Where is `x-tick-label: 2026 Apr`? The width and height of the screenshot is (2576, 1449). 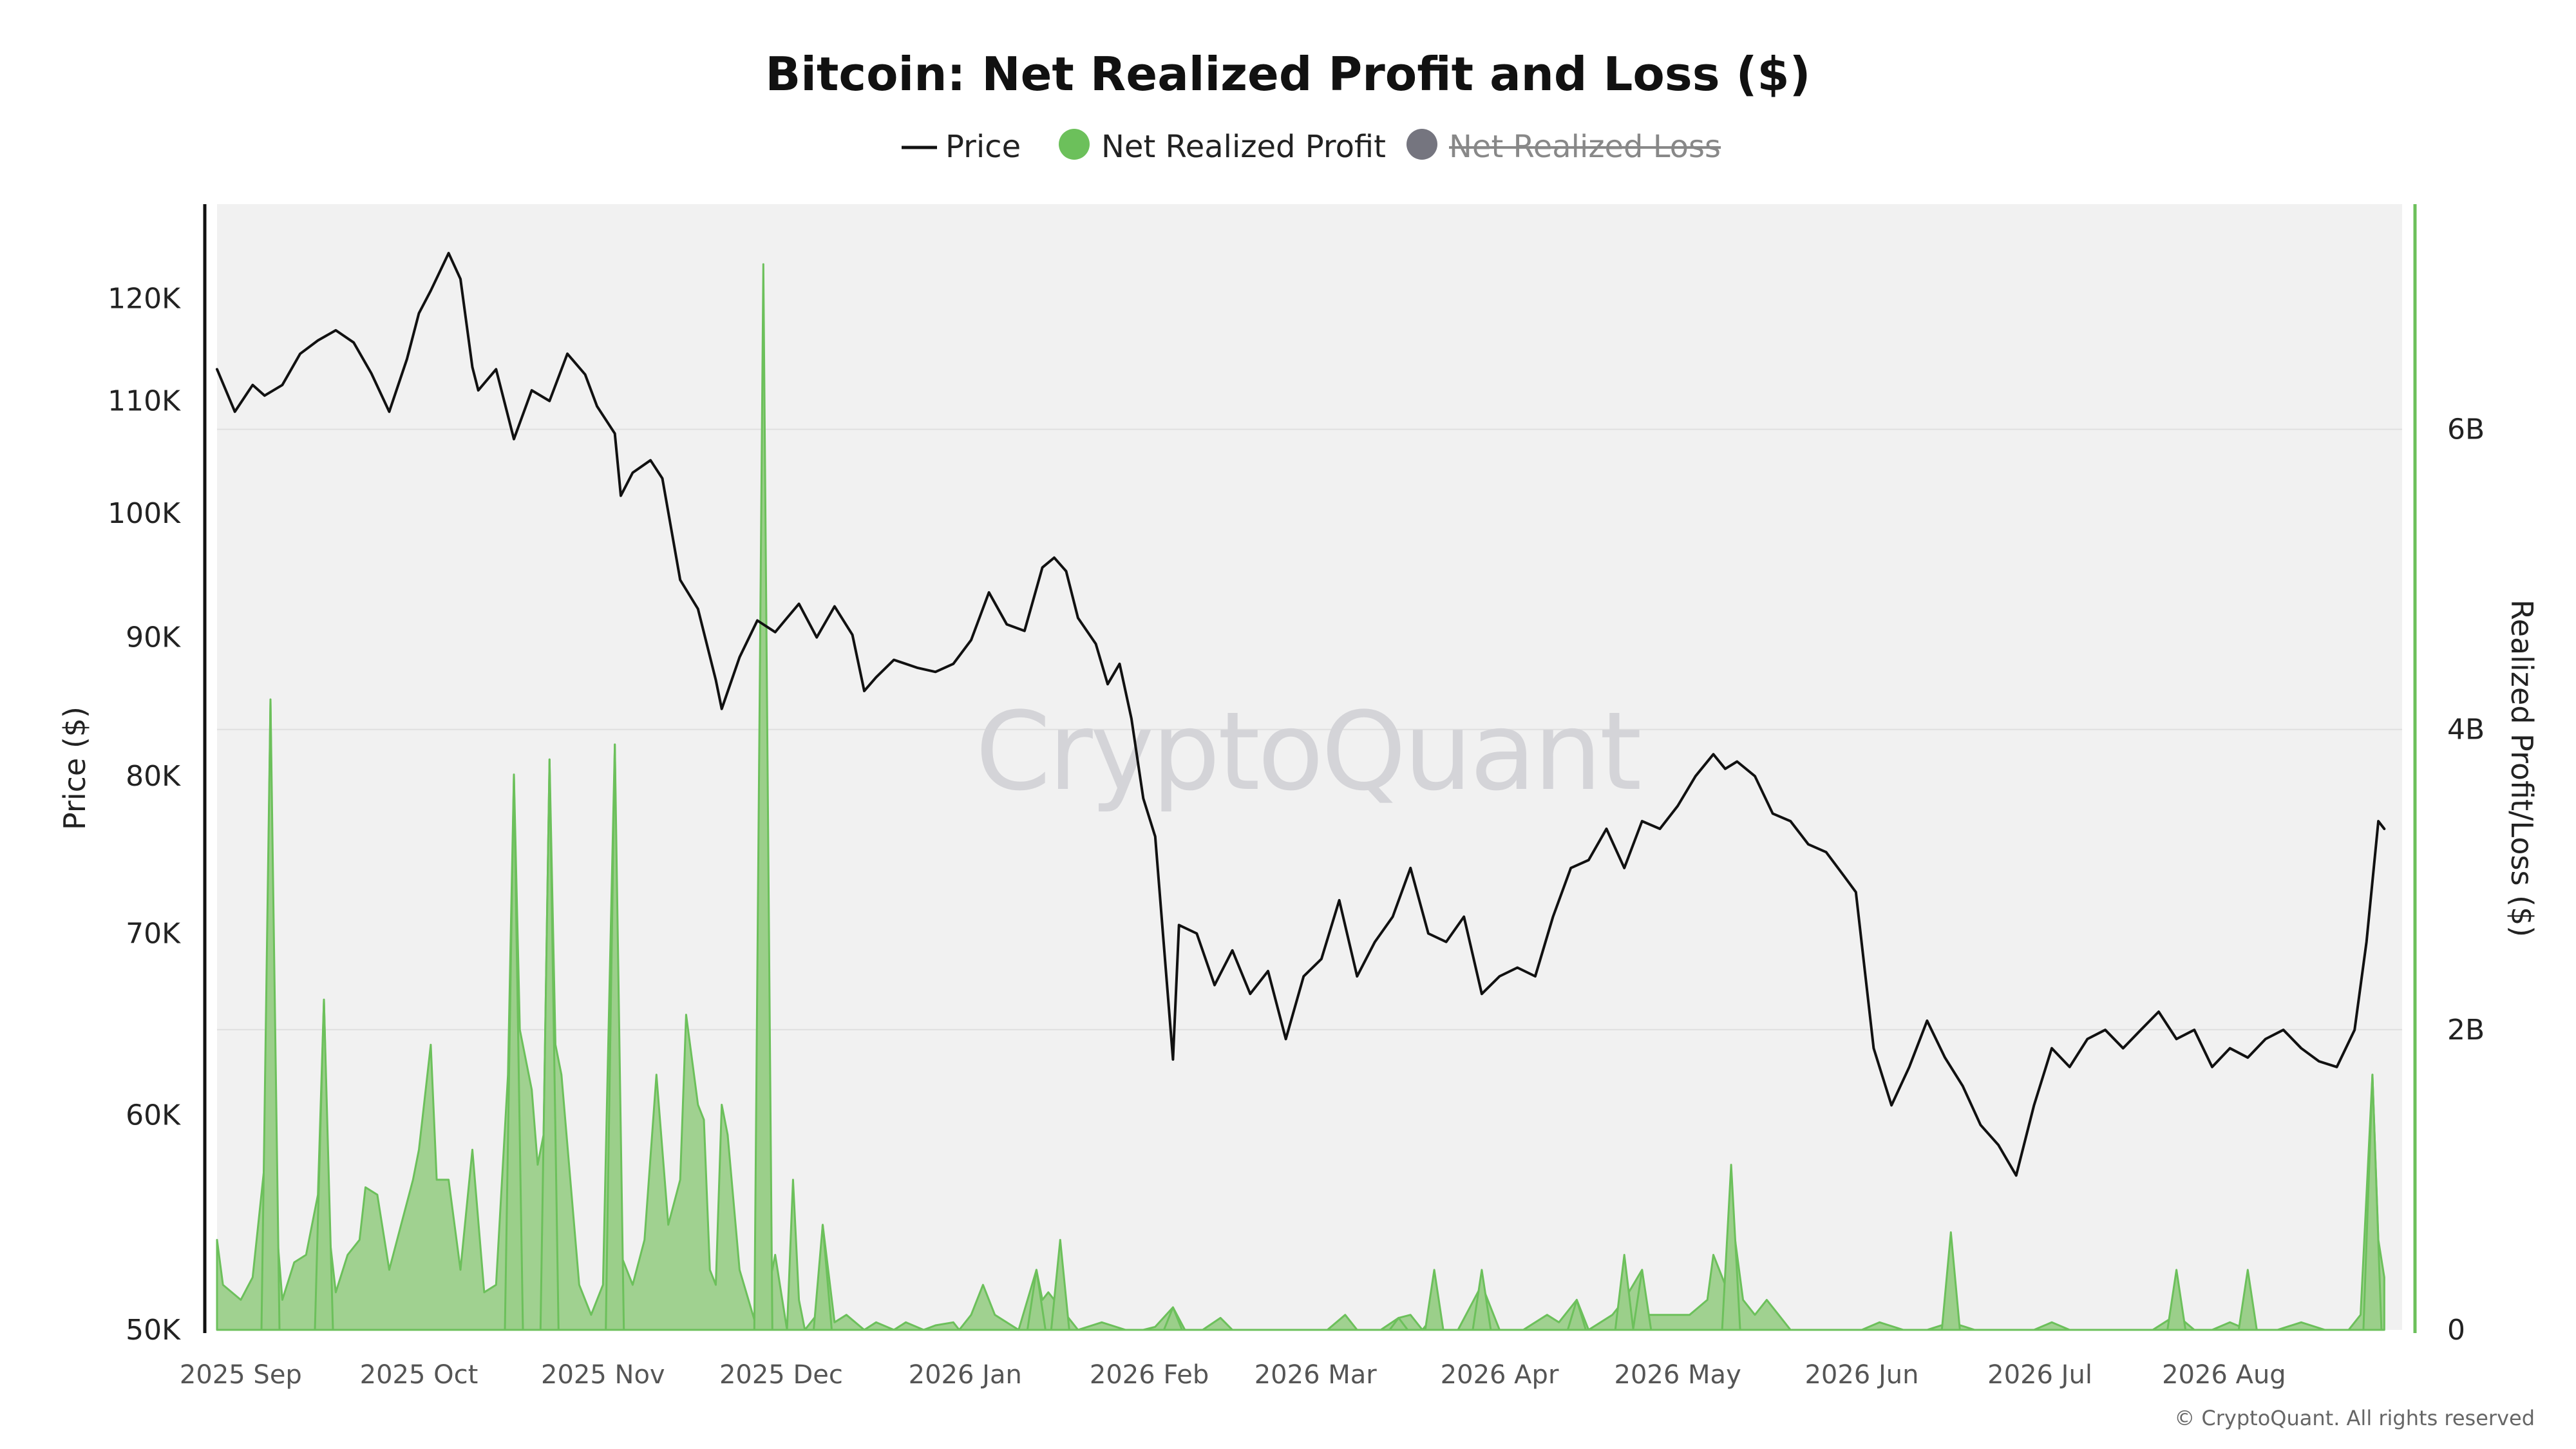
x-tick-label: 2026 Apr is located at coordinates (1500, 1375).